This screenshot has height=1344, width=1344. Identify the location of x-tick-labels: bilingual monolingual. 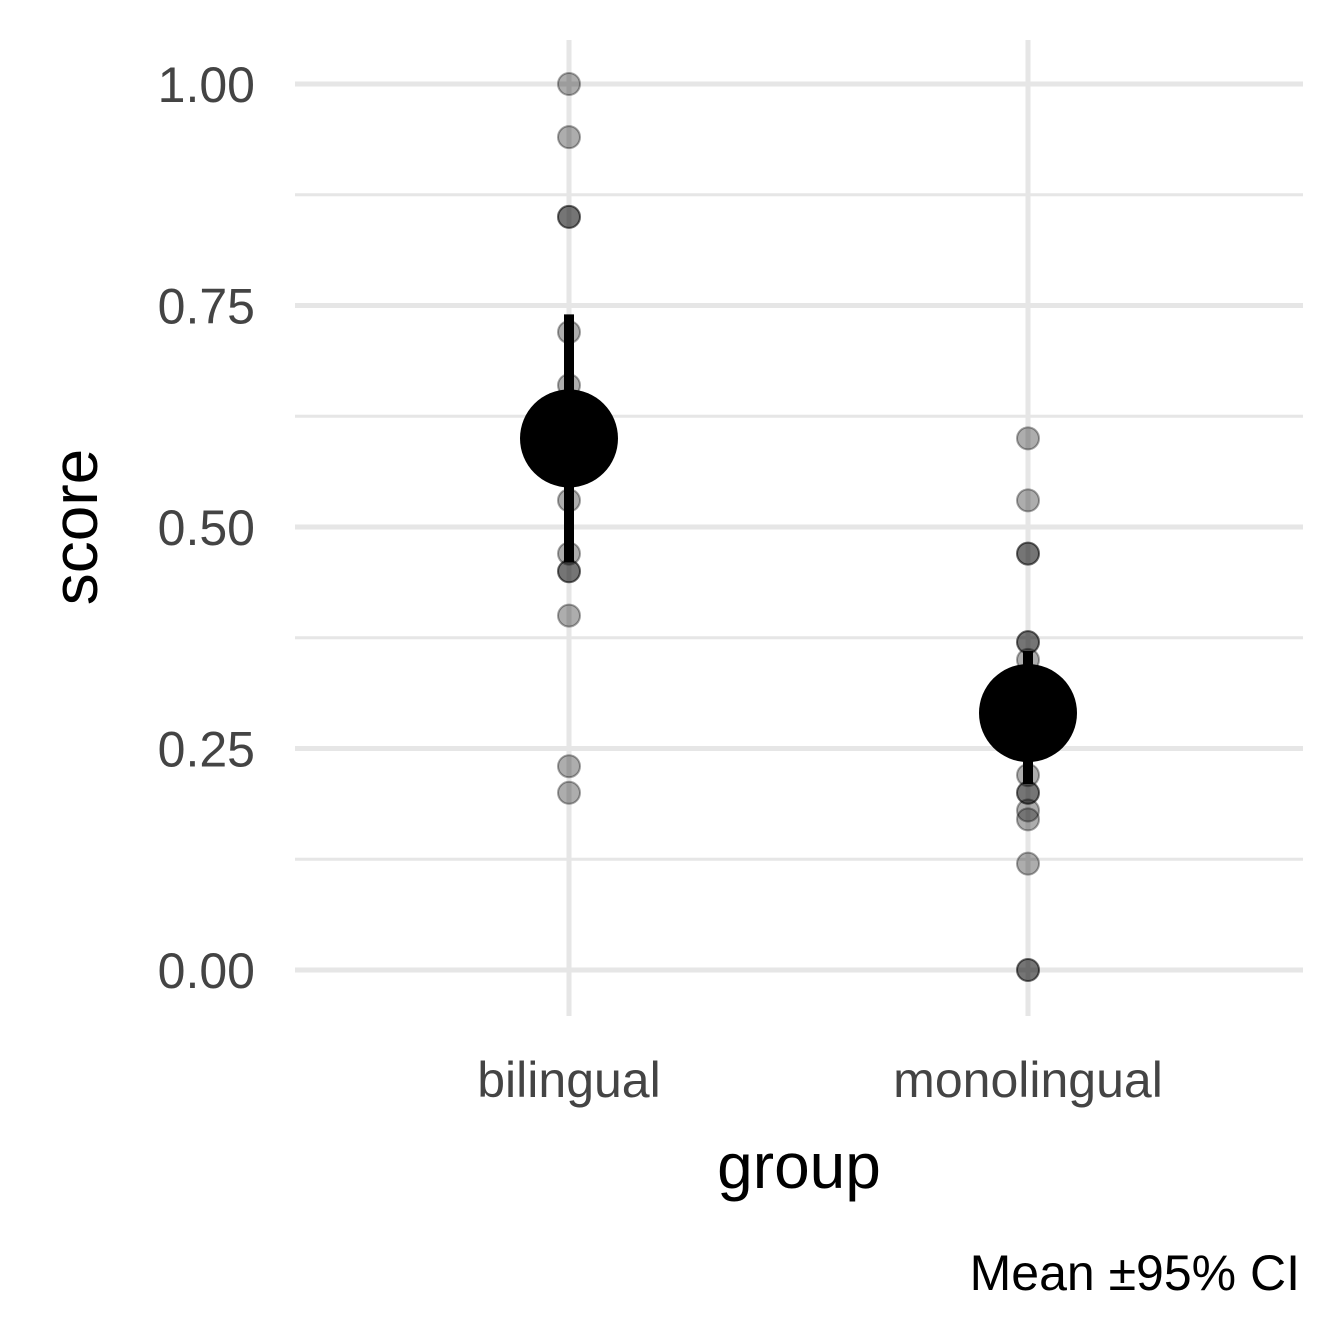
(820, 1080).